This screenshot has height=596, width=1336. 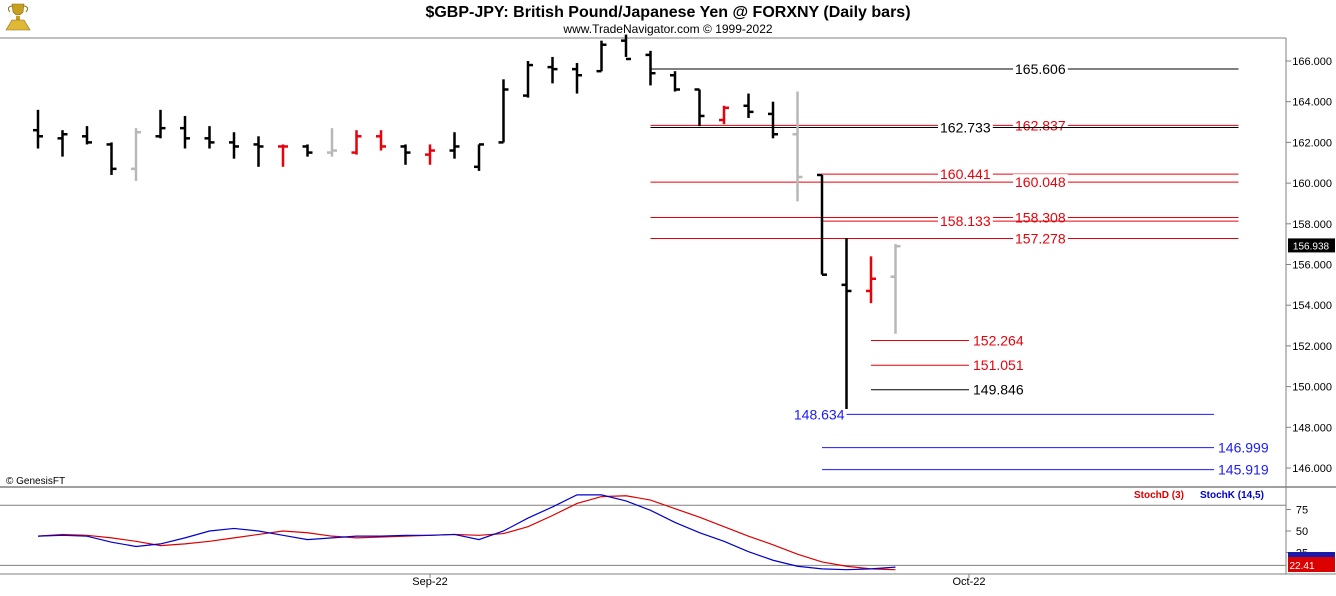 What do you see at coordinates (1302, 511) in the screenshot?
I see `stoch-axis-tick-label: 75` at bounding box center [1302, 511].